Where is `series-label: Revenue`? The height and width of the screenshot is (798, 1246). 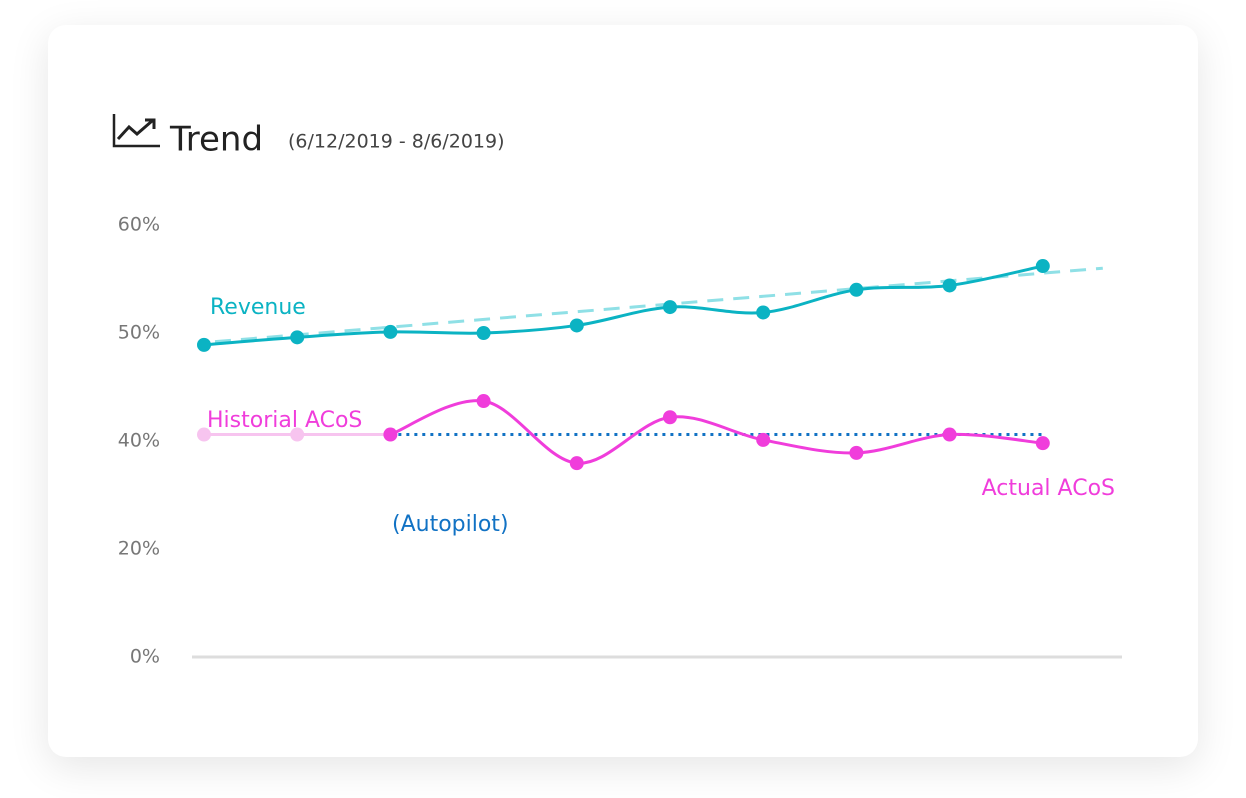
series-label: Revenue is located at coordinates (258, 307).